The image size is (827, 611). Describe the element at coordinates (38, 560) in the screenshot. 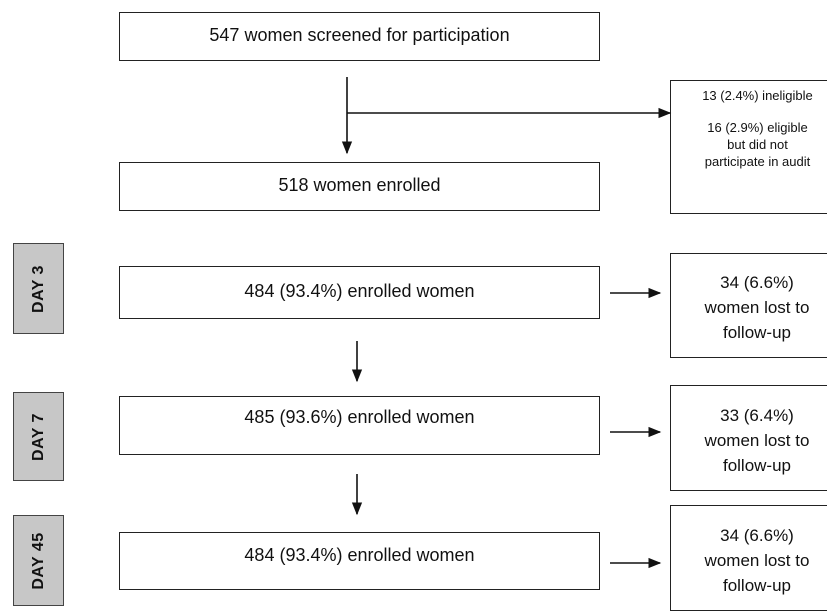

I see `day-45-label: DAY 45` at that location.